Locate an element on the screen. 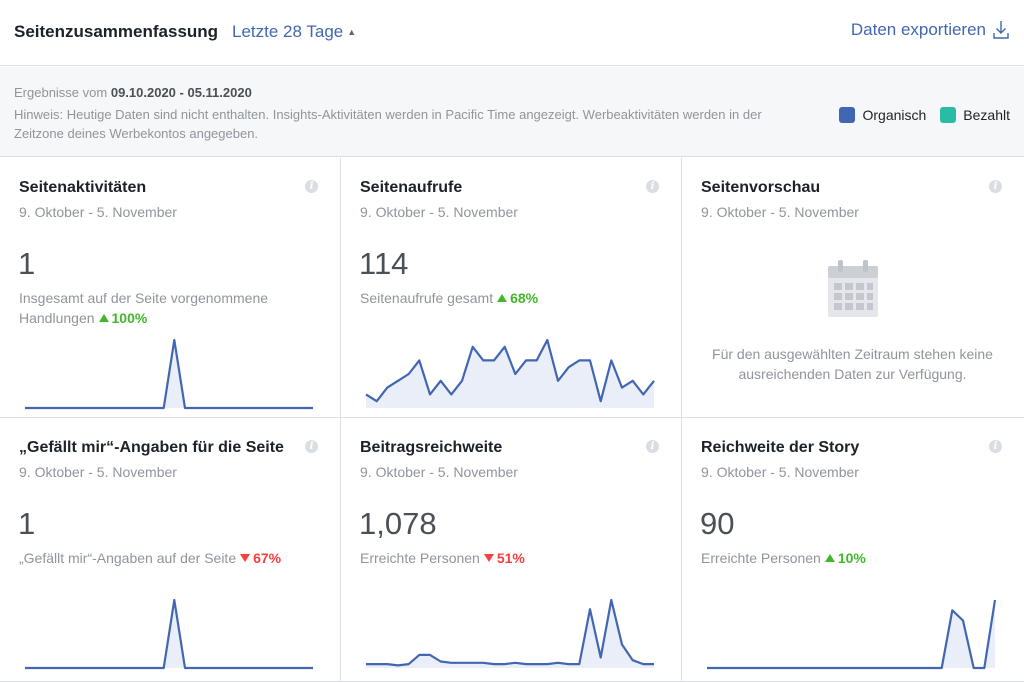 This screenshot has width=1024, height=682. change-value: 100% is located at coordinates (129, 318).